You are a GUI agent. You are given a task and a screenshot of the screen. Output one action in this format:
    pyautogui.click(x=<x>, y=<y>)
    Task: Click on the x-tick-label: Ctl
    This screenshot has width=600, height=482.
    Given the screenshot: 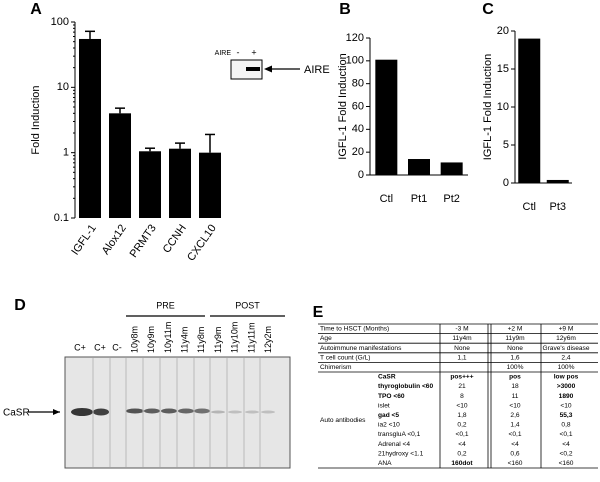 What is the action you would take?
    pyautogui.click(x=529, y=207)
    